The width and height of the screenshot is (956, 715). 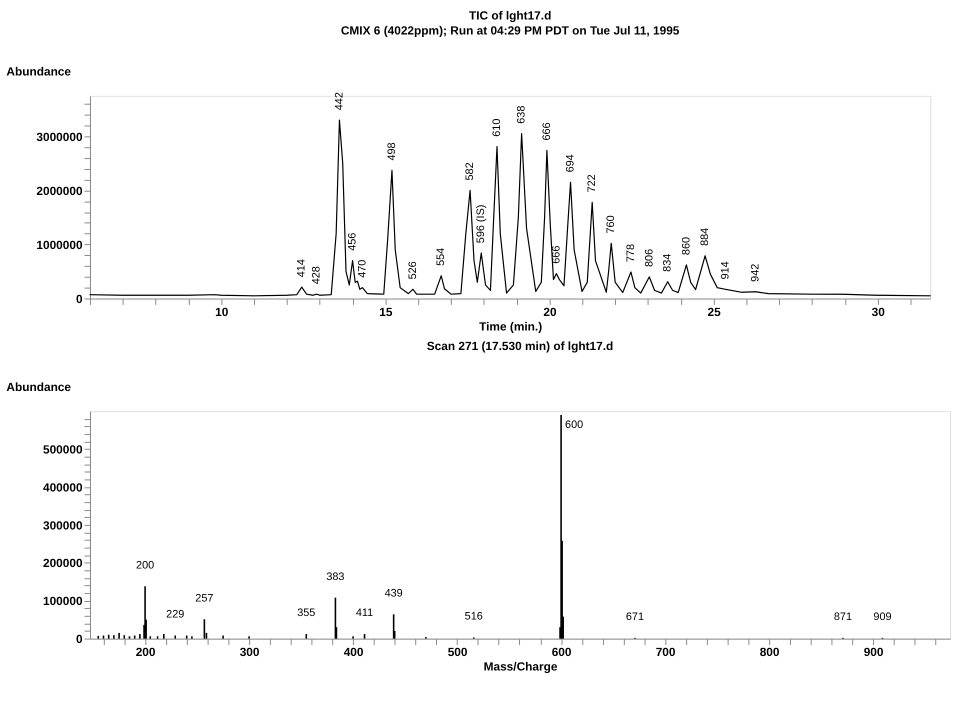 I want to click on chart-subtitle: CMIX 6 (4022ppm); Run at 04:29 PM PDT on Tue Jul 11, 1995, so click(x=510, y=31).